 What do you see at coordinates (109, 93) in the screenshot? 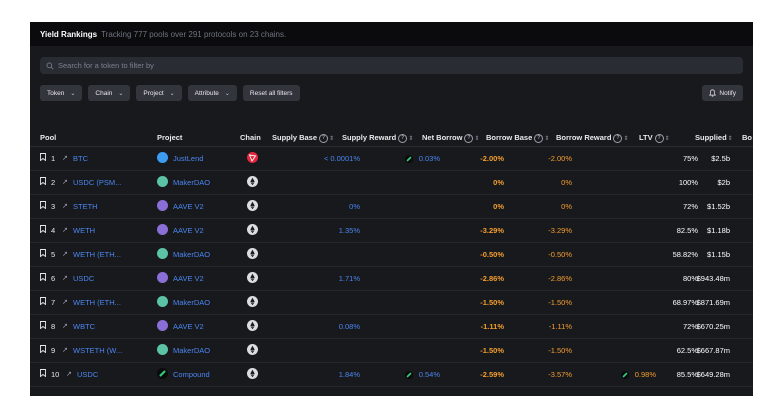
I see `filter-chain-button: Chain ⌄` at bounding box center [109, 93].